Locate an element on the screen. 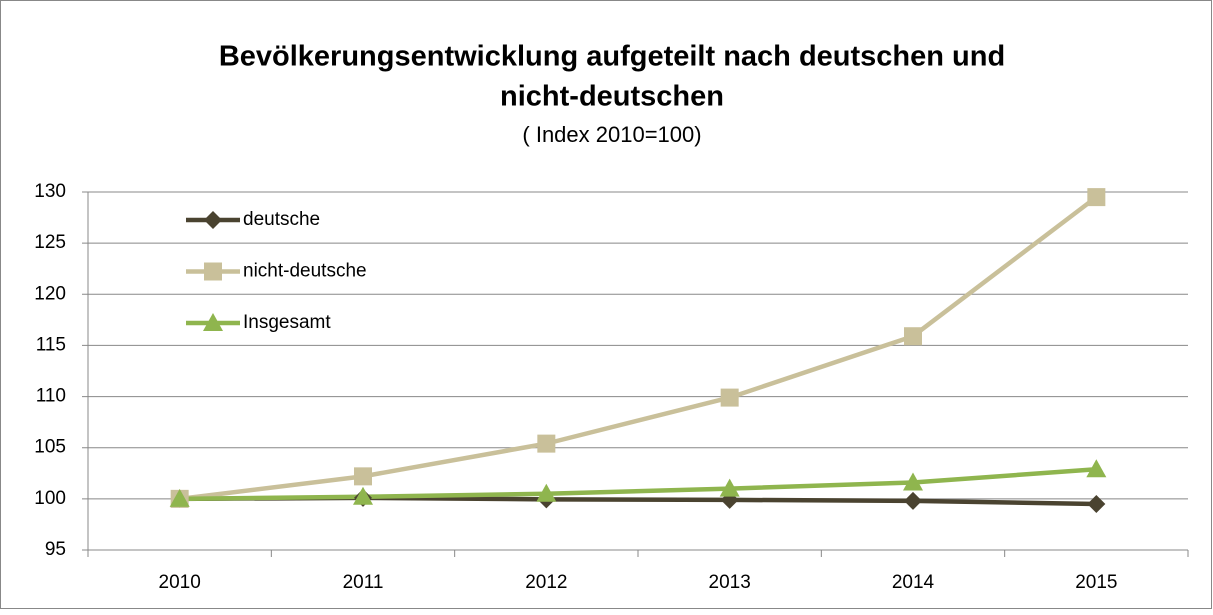 Image resolution: width=1213 pixels, height=615 pixels. y-tick-label: 130 is located at coordinates (50, 191).